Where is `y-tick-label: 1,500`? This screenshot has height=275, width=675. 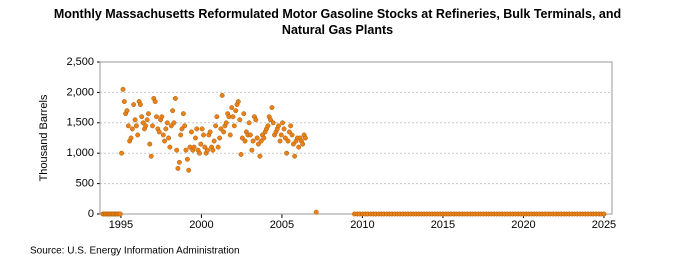 y-tick-label: 1,500 is located at coordinates (80, 123).